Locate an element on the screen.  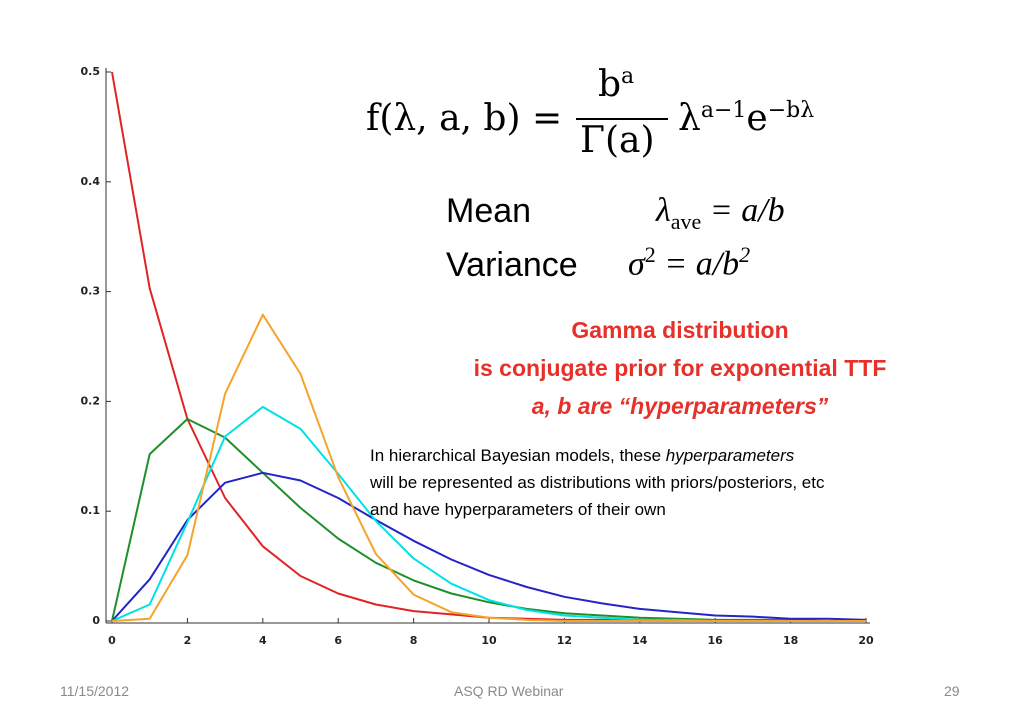
y-tick-label: 0.4 is located at coordinates (91, 181).